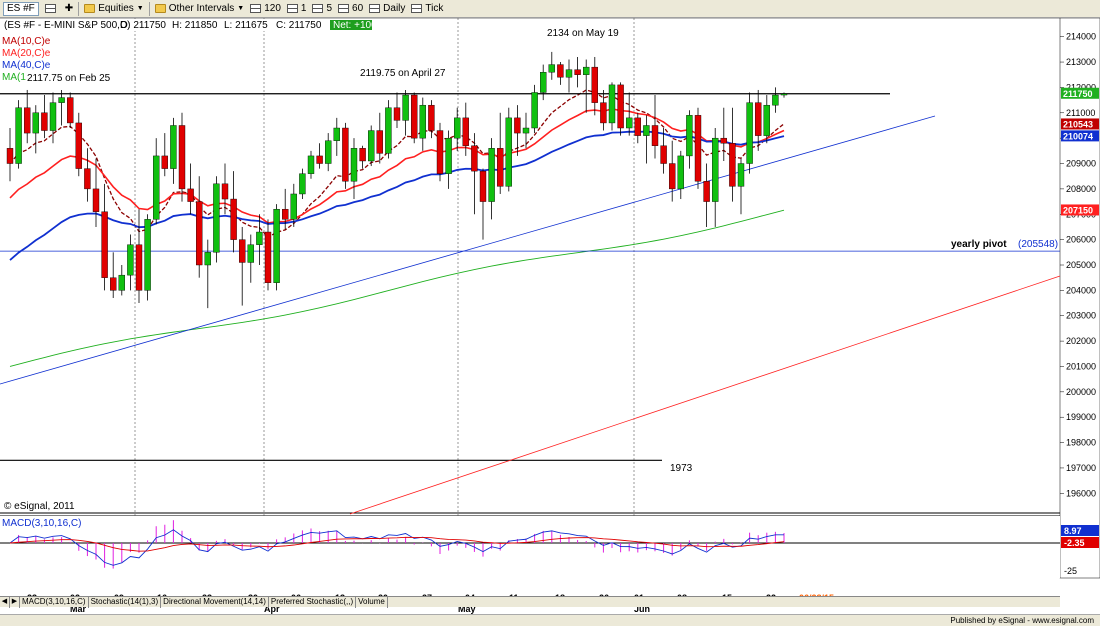 This screenshot has height=626, width=1100. I want to click on price-tick-label: 205000, so click(1081, 265).